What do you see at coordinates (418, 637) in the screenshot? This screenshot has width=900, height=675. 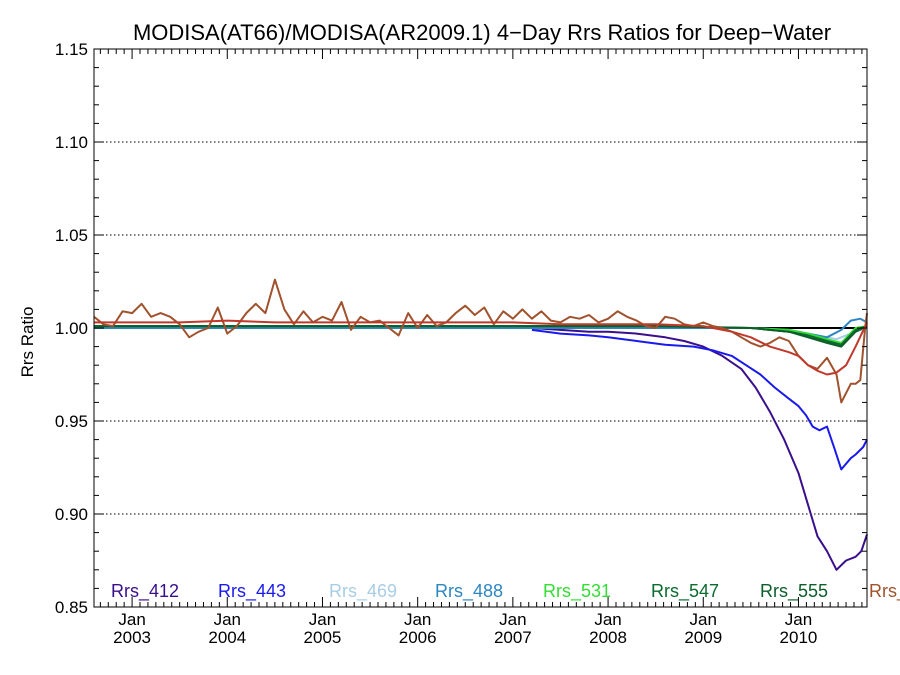 I see `x-tick-label-year: 2006` at bounding box center [418, 637].